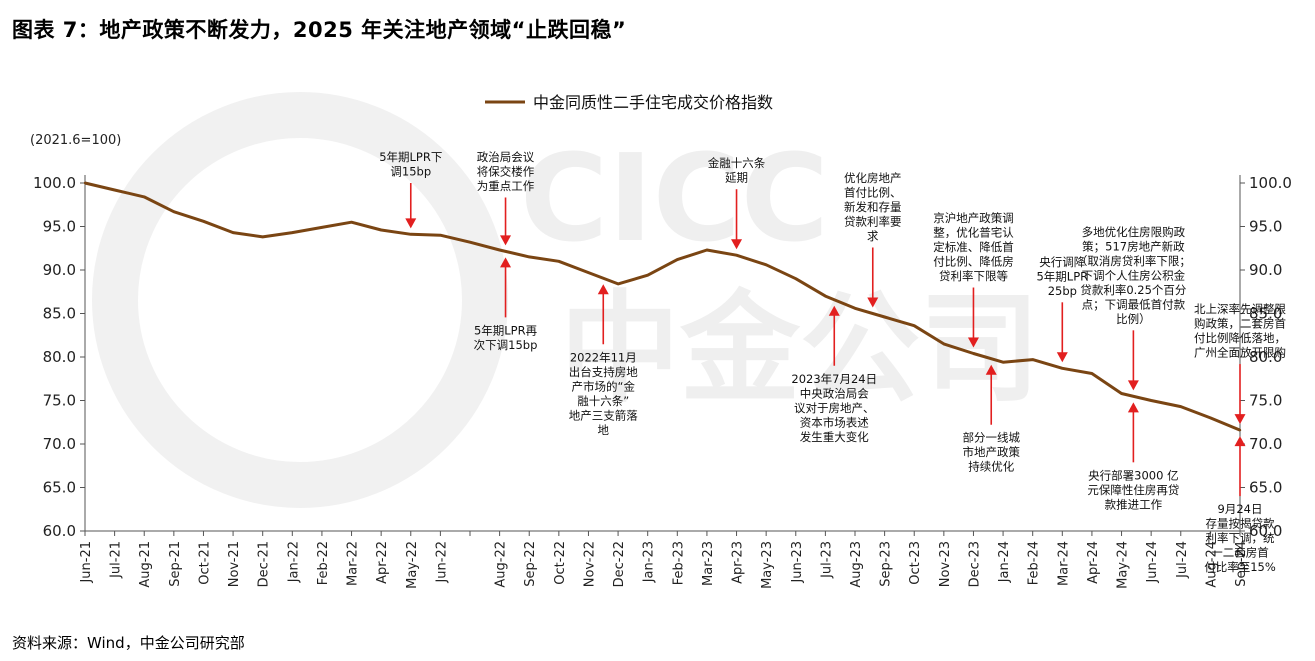 This screenshot has width=1315, height=661. What do you see at coordinates (1134, 304) in the screenshot?
I see `annotation-line: 点；下调最低首付款` at bounding box center [1134, 304].